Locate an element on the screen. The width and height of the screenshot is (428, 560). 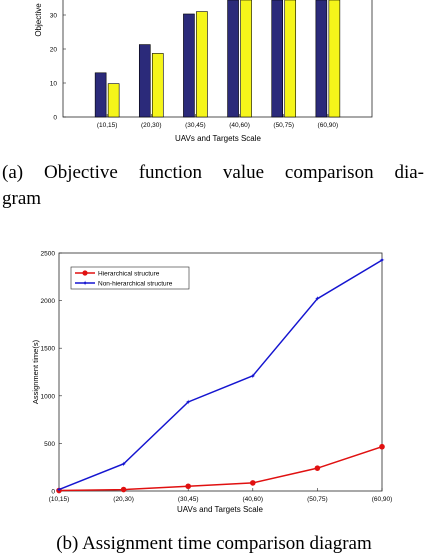
y-axis-label: Objective is located at coordinates (38, 20).